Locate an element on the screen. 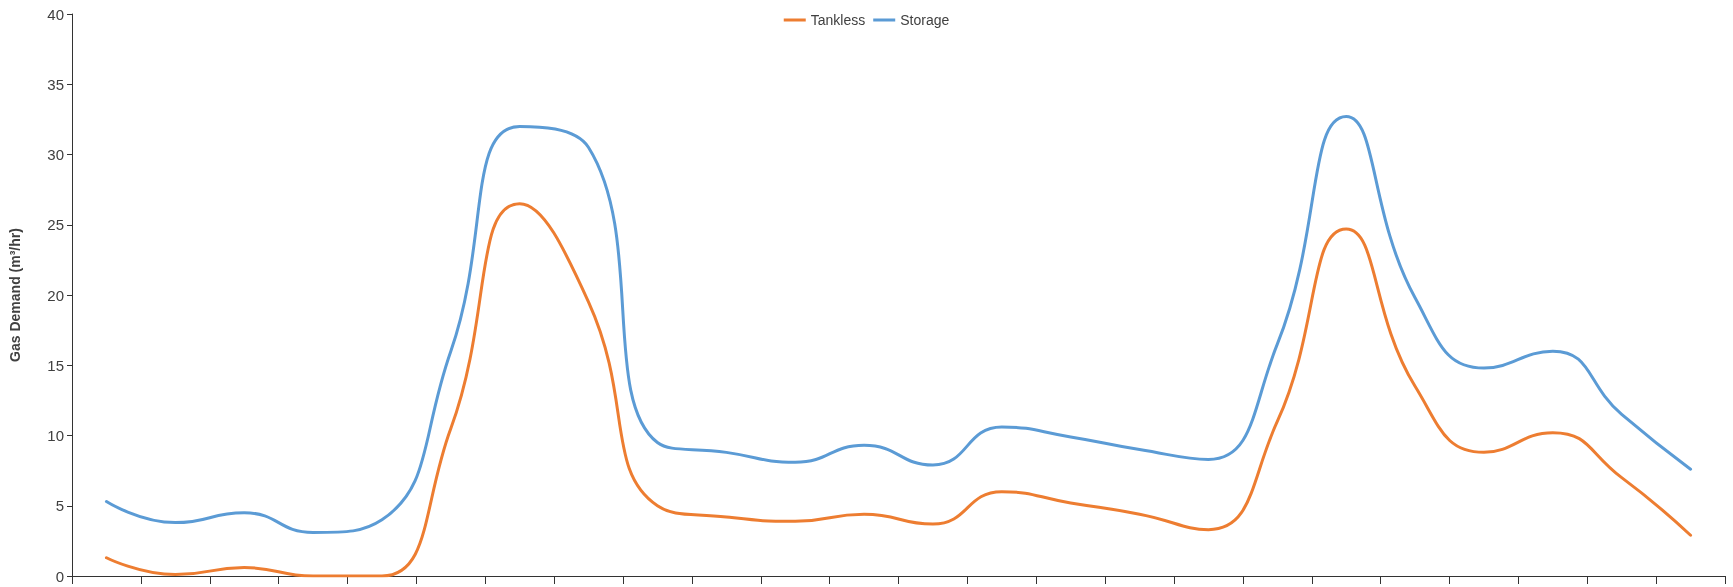 This screenshot has width=1733, height=587. y-tick-label: 20 is located at coordinates (55, 295).